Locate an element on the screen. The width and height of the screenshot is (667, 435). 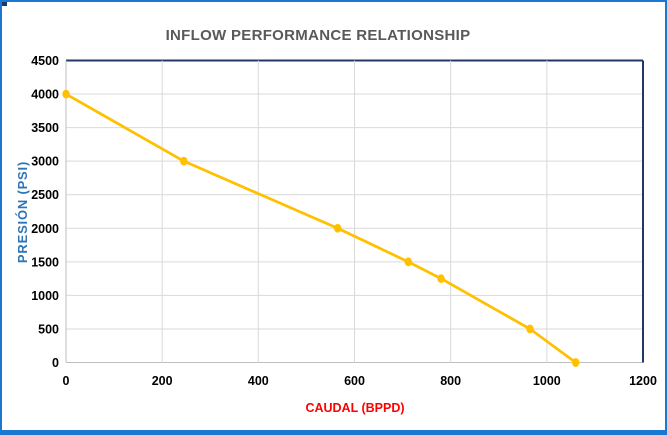
x-tick-label: 200 is located at coordinates (162, 381).